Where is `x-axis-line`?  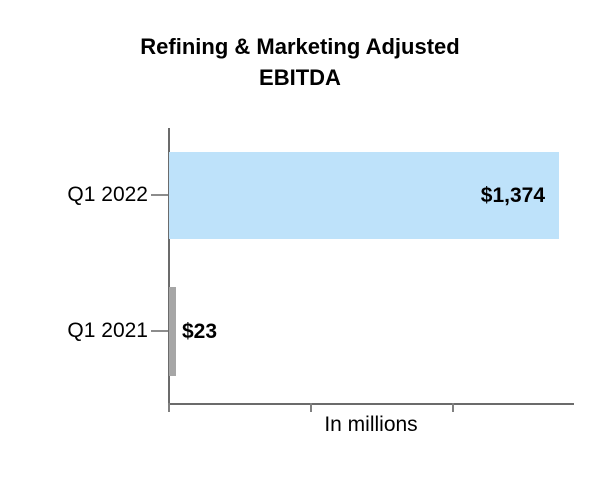 x-axis-line is located at coordinates (371, 404).